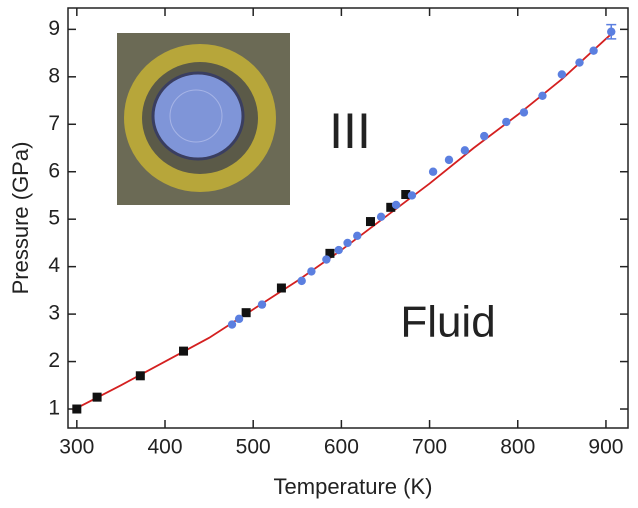 The width and height of the screenshot is (638, 508). Describe the element at coordinates (203, 119) in the screenshot. I see `inset-photo` at that location.